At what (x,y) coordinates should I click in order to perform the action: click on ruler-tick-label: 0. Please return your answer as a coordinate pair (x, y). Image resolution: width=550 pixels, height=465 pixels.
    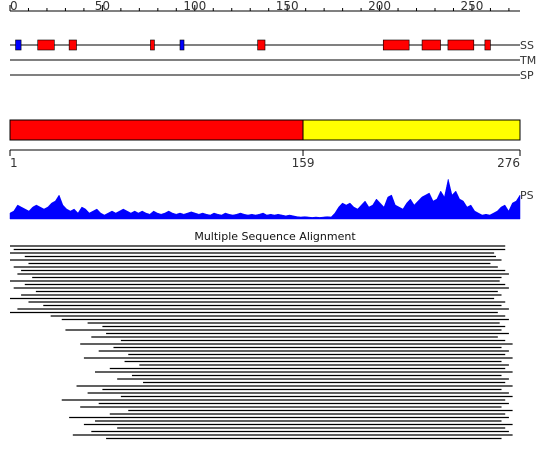
    Looking at the image, I should click on (14, 6).